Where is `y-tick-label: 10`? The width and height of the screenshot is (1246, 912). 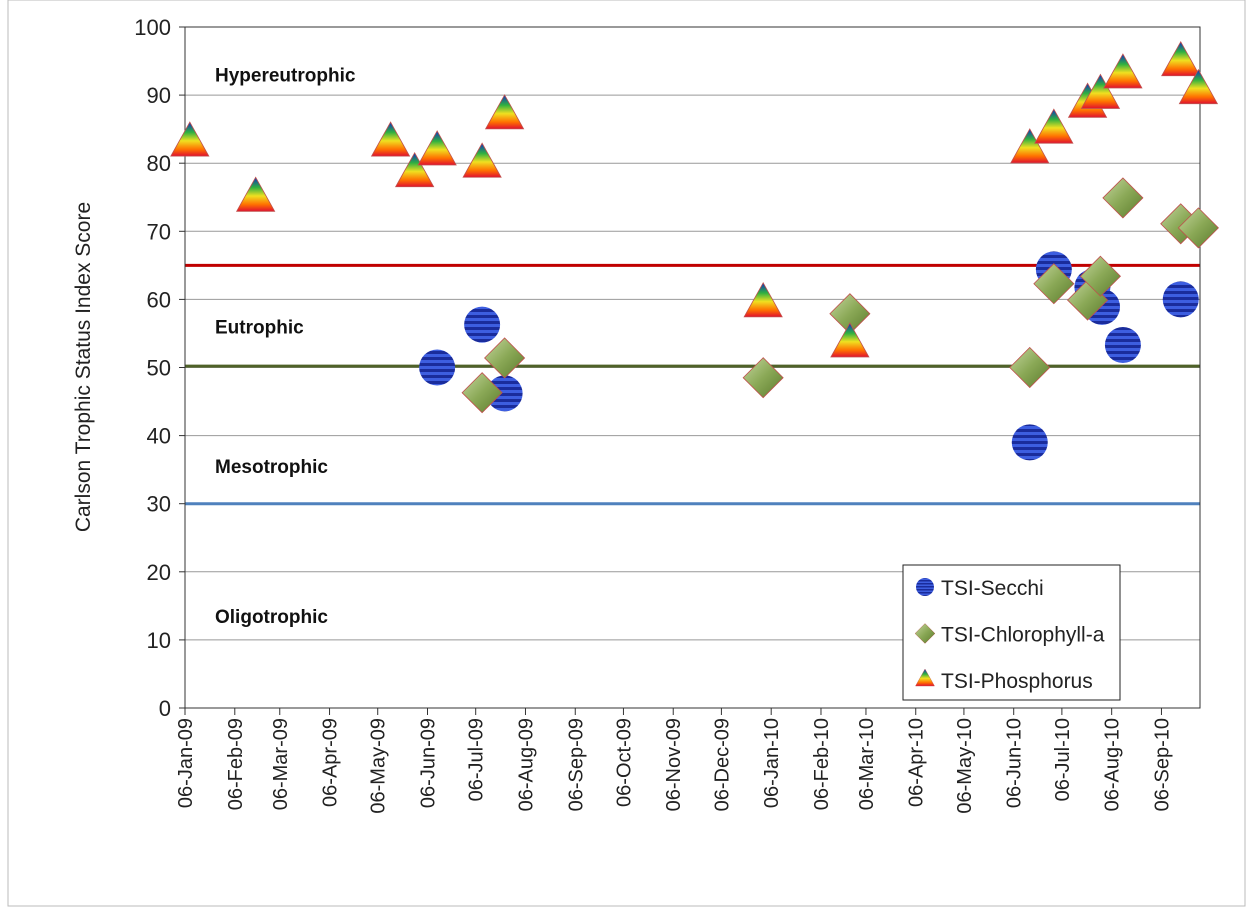
y-tick-label: 10 is located at coordinates (159, 640).